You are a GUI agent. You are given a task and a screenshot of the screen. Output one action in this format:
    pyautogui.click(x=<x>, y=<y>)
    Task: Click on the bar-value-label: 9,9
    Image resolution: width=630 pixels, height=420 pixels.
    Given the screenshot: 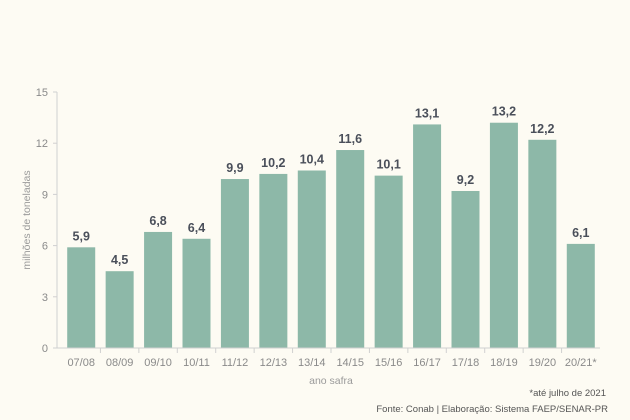 What is the action you would take?
    pyautogui.click(x=234, y=168)
    